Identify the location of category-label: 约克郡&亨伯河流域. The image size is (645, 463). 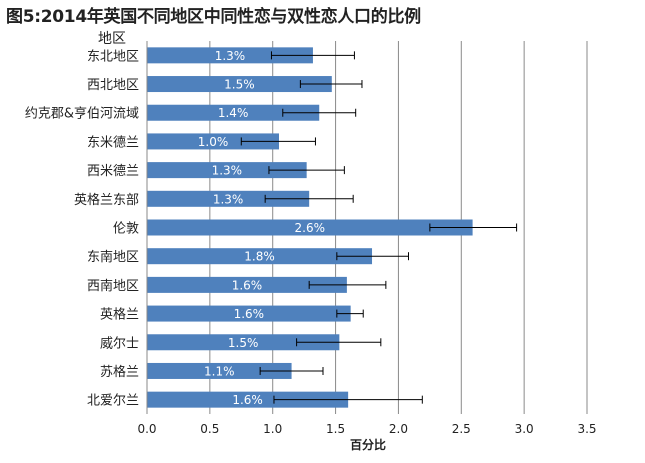
(82, 114).